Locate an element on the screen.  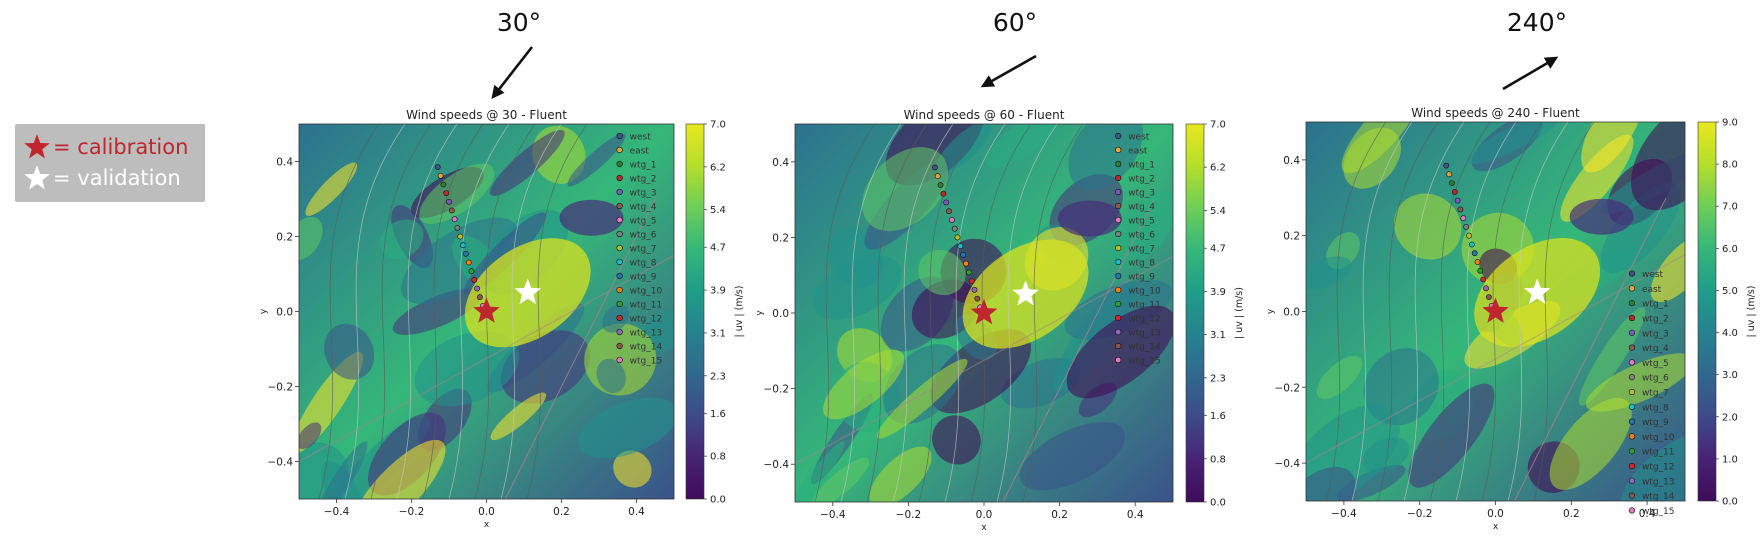
station-legend-label: wtg_7 is located at coordinates (1655, 394).